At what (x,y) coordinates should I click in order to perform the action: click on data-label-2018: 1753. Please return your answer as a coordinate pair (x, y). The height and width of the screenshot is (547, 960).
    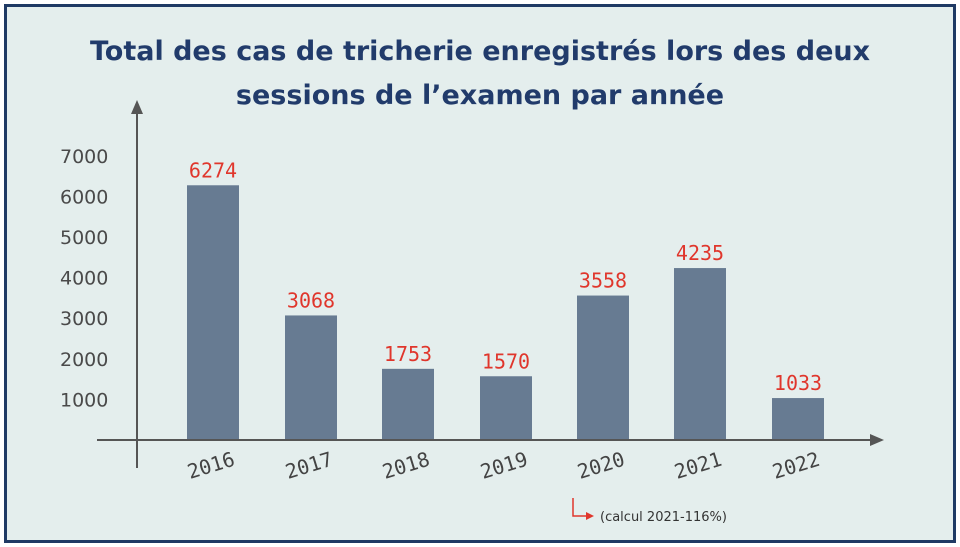
    Looking at the image, I should click on (408, 354).